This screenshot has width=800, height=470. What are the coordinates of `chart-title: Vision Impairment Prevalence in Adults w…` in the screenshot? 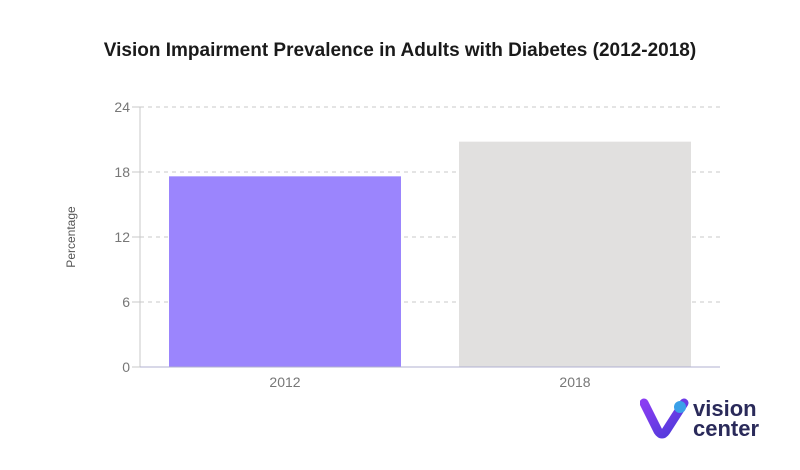 It's located at (400, 50).